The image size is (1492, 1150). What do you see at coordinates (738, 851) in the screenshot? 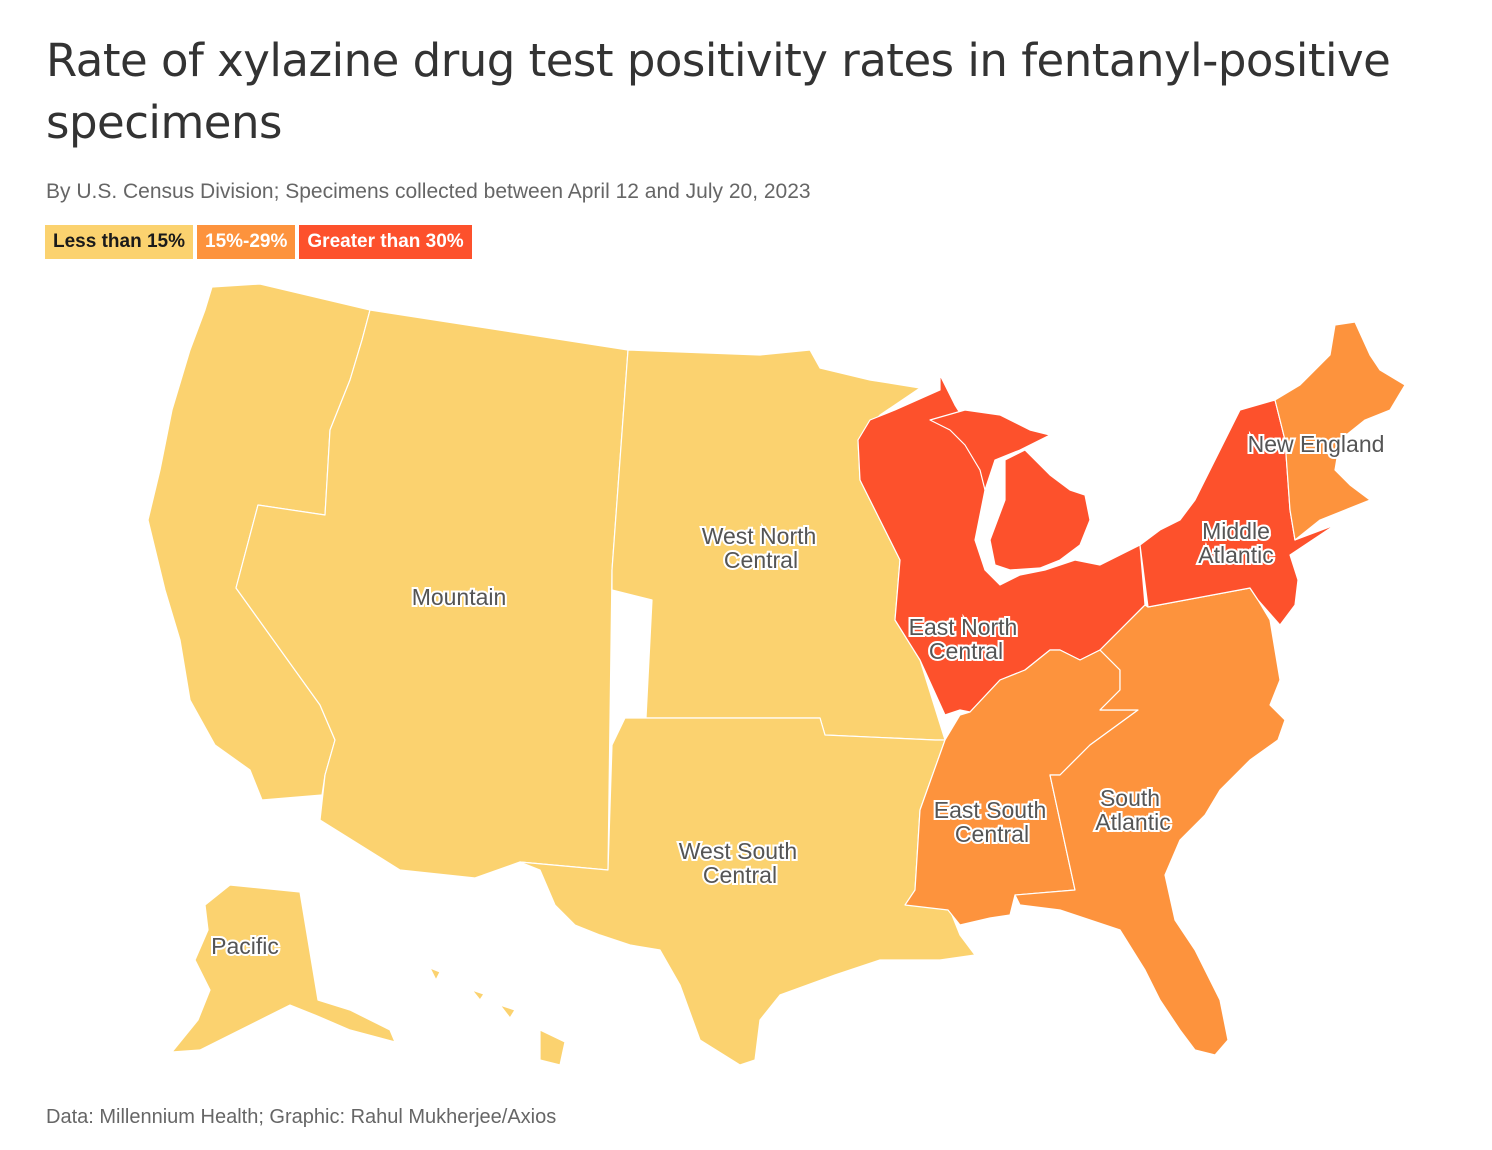
I see `region-label-west-south-central-1: West South` at bounding box center [738, 851].